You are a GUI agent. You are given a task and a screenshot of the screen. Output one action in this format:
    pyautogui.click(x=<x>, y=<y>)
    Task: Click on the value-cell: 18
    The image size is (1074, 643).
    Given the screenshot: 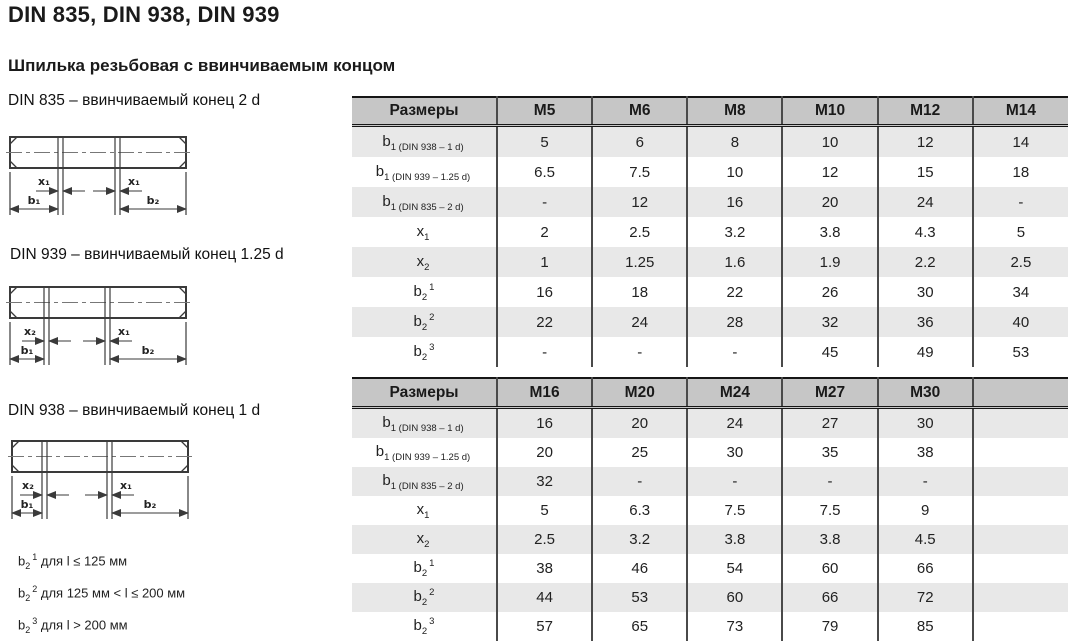 What is the action you would take?
    pyautogui.click(x=1021, y=172)
    